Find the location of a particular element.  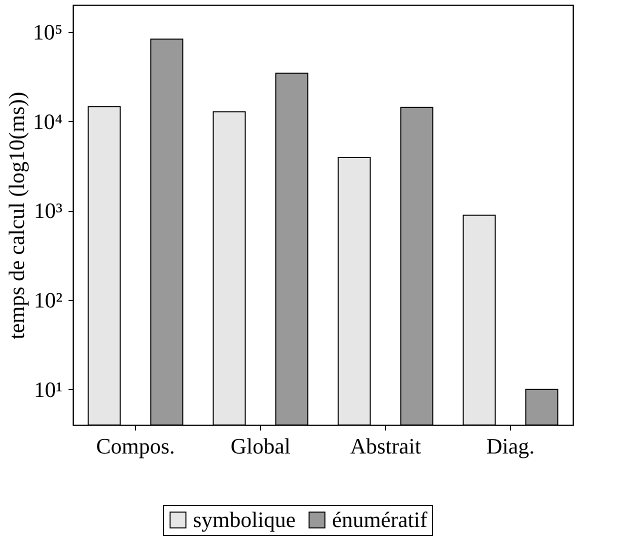

x-tick-label: Abstrait is located at coordinates (385, 446).